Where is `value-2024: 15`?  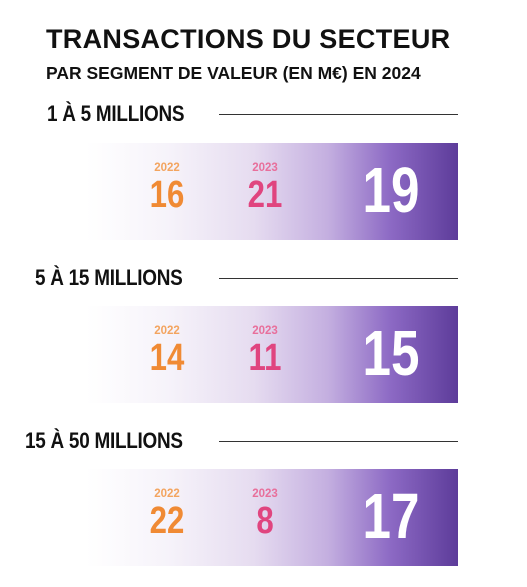
value-2024: 15 is located at coordinates (391, 353).